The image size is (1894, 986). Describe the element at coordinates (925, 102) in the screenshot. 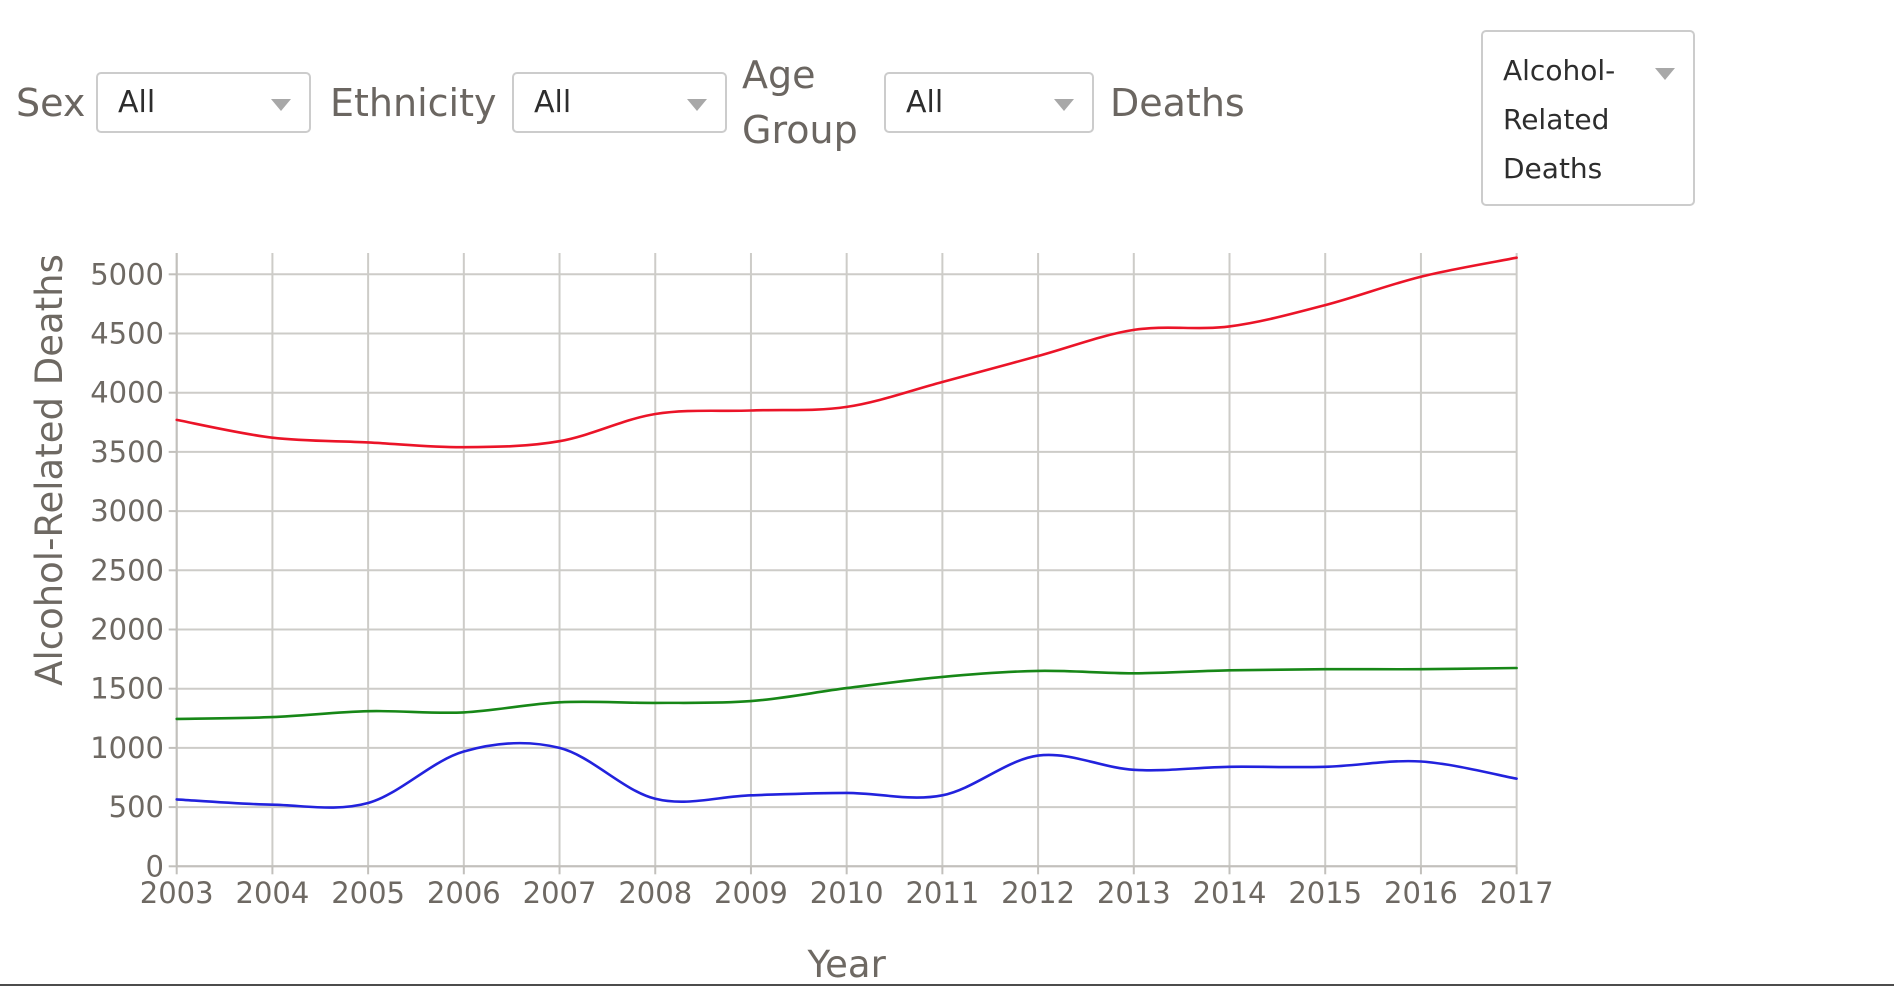

I see `age-group-select-value: All` at that location.